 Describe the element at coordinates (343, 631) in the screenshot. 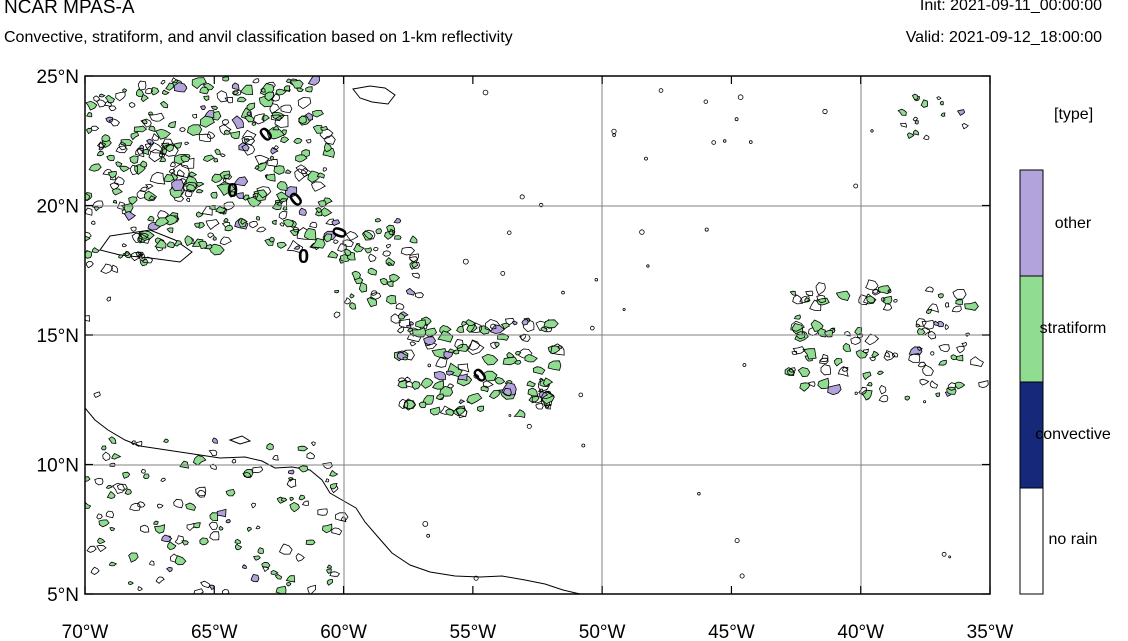

I see `lon-tick-label: 60°W` at that location.